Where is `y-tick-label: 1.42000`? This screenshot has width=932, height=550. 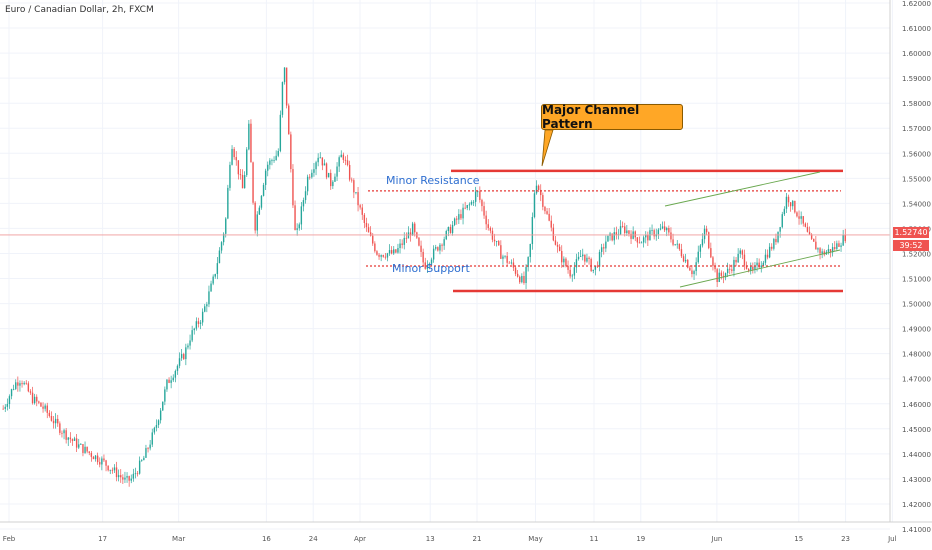
y-tick-label: 1.42000 is located at coordinates (916, 505).